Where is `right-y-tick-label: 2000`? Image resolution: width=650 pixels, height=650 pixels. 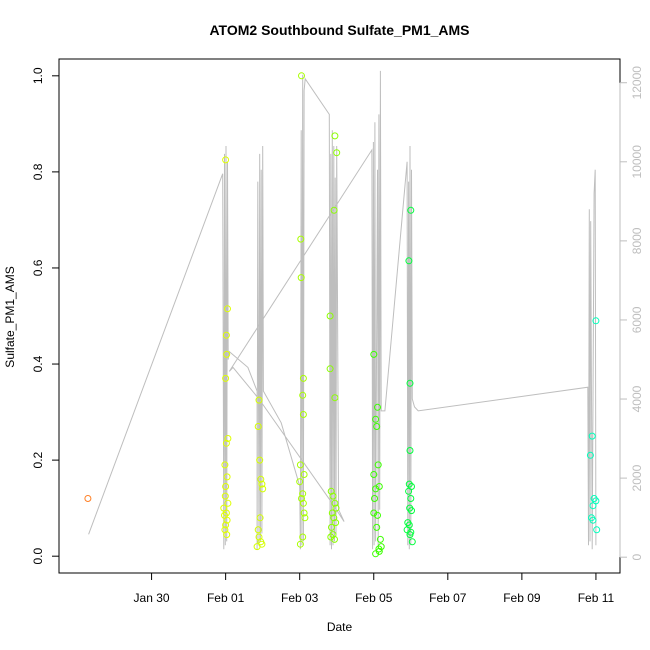
right-y-tick-label: 2000 is located at coordinates (637, 477).